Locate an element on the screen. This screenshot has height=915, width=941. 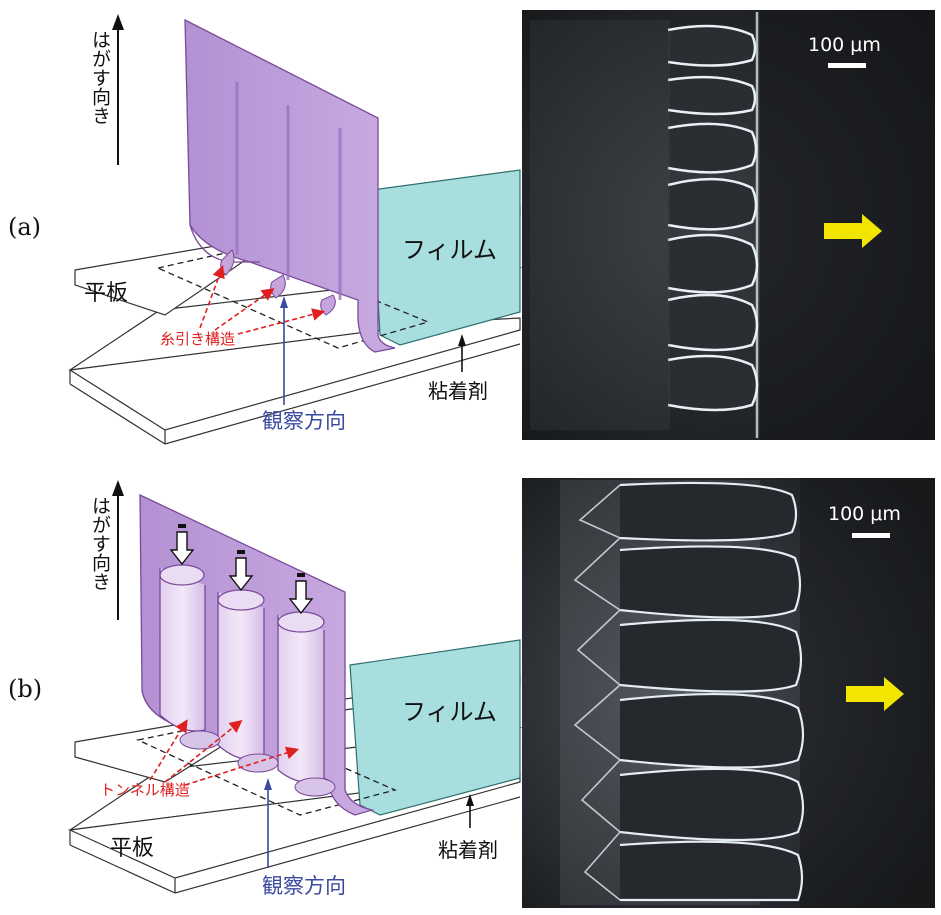
scalebar-b-bar is located at coordinates (871, 535).